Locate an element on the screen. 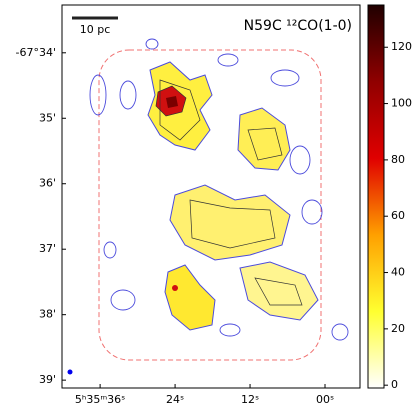 The width and height of the screenshot is (420, 419). y-tick-label: 37' is located at coordinates (47, 248).